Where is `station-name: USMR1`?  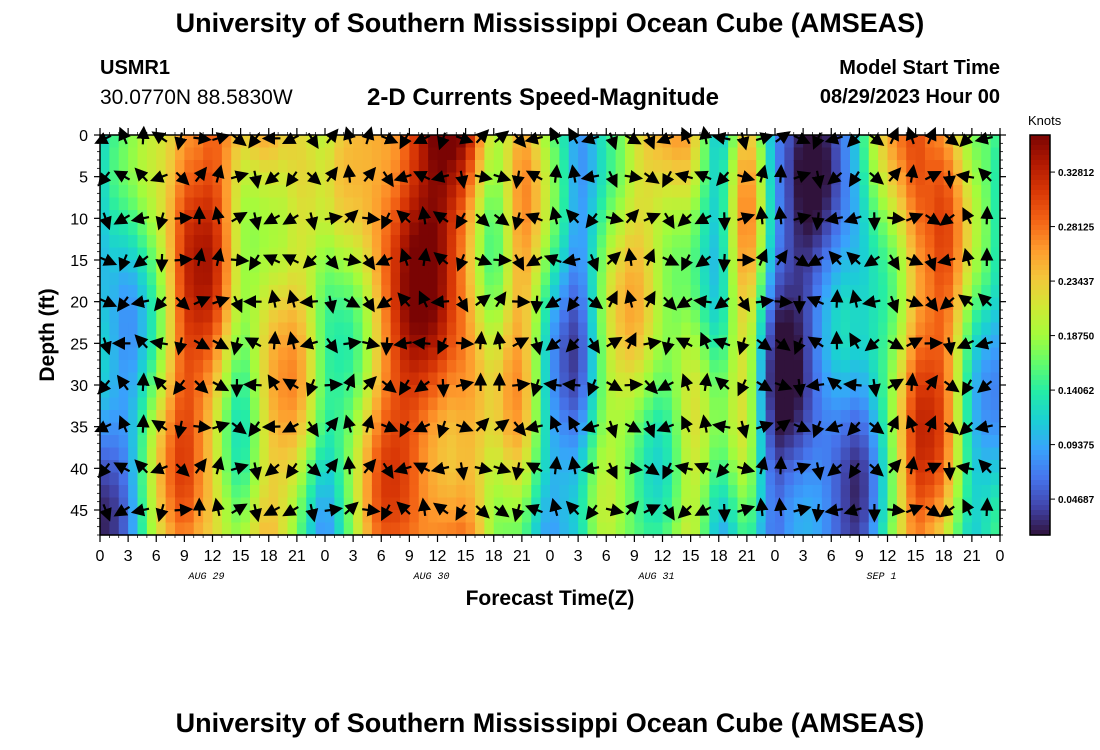 station-name: USMR1 is located at coordinates (135, 68).